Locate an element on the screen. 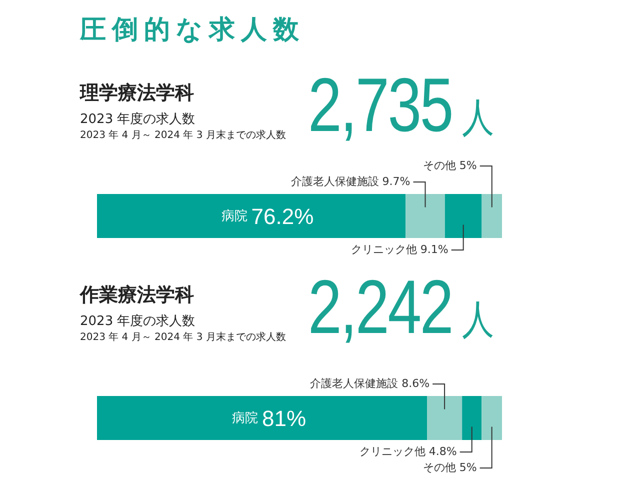 The height and width of the screenshot is (480, 640). text: クリニック他 4.8% is located at coordinates (408, 451).